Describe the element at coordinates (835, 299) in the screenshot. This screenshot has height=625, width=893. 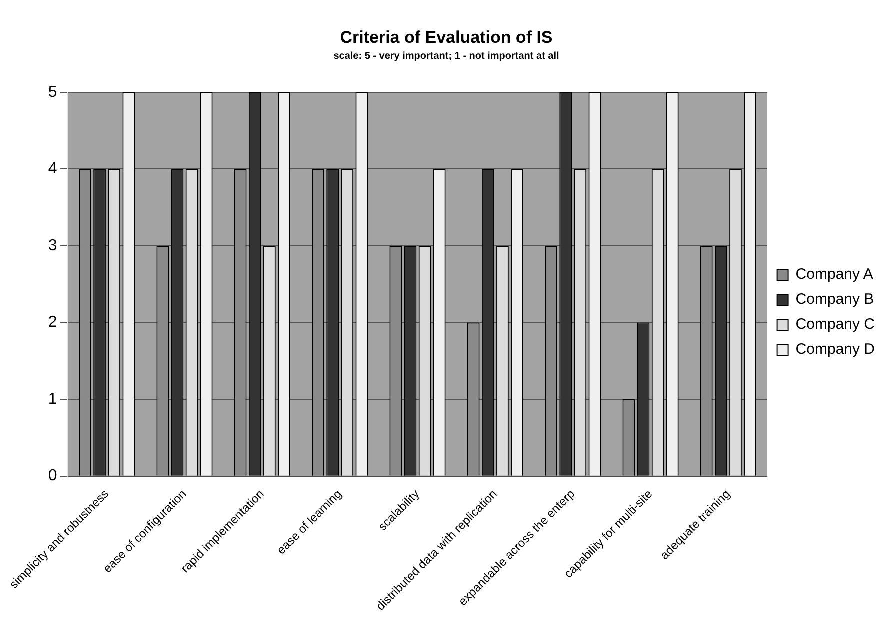
I see `legend-label: Company B` at that location.